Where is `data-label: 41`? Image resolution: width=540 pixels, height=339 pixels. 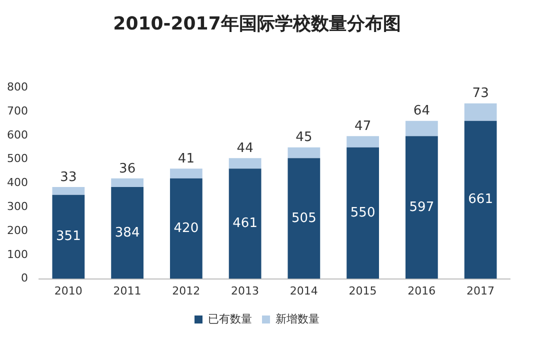 data-label: 41 is located at coordinates (186, 158).